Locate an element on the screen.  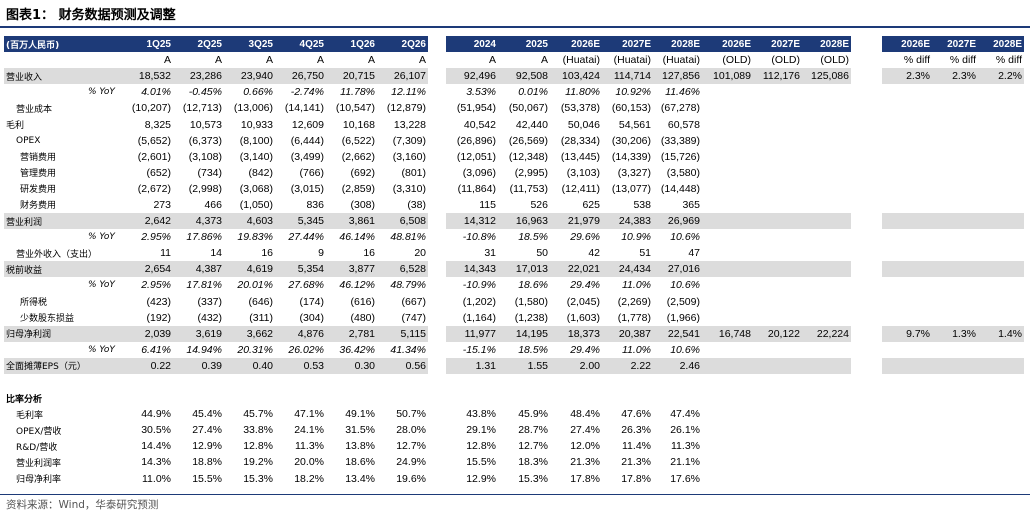
table-cell: (Huatai) is located at coordinates (681, 60).